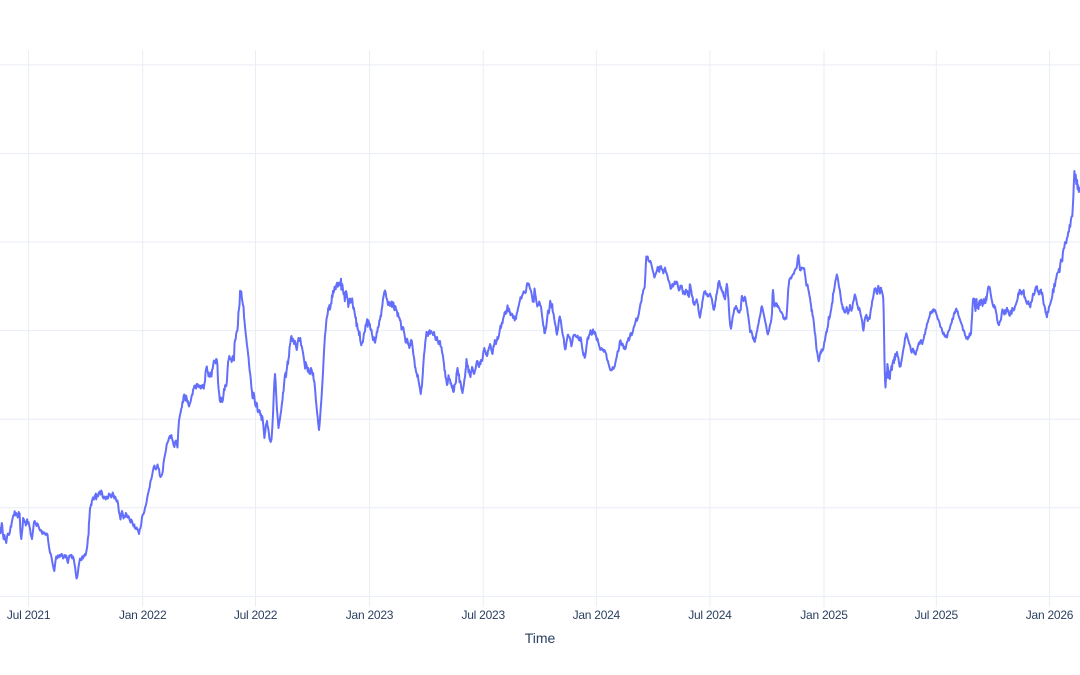 This screenshot has height=675, width=1080. Describe the element at coordinates (937, 615) in the screenshot. I see `svg-text: Jul 2025` at that location.